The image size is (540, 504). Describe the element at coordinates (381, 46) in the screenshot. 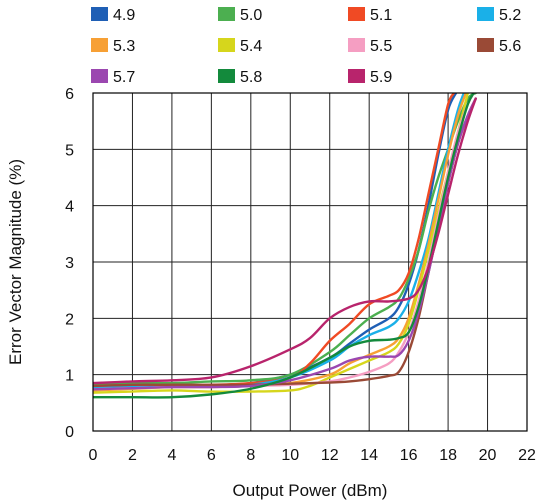

I see `legend-label: 5.5` at that location.